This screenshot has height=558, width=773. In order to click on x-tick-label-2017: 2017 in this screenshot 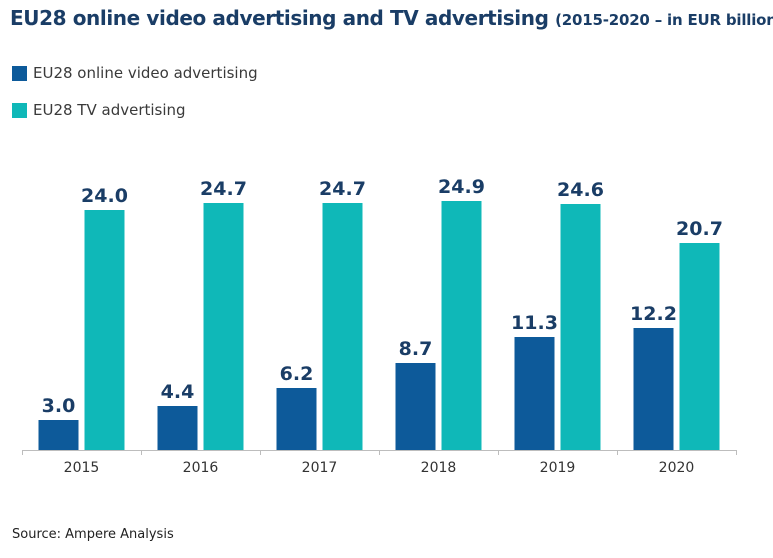, I will do `click(320, 468)`.